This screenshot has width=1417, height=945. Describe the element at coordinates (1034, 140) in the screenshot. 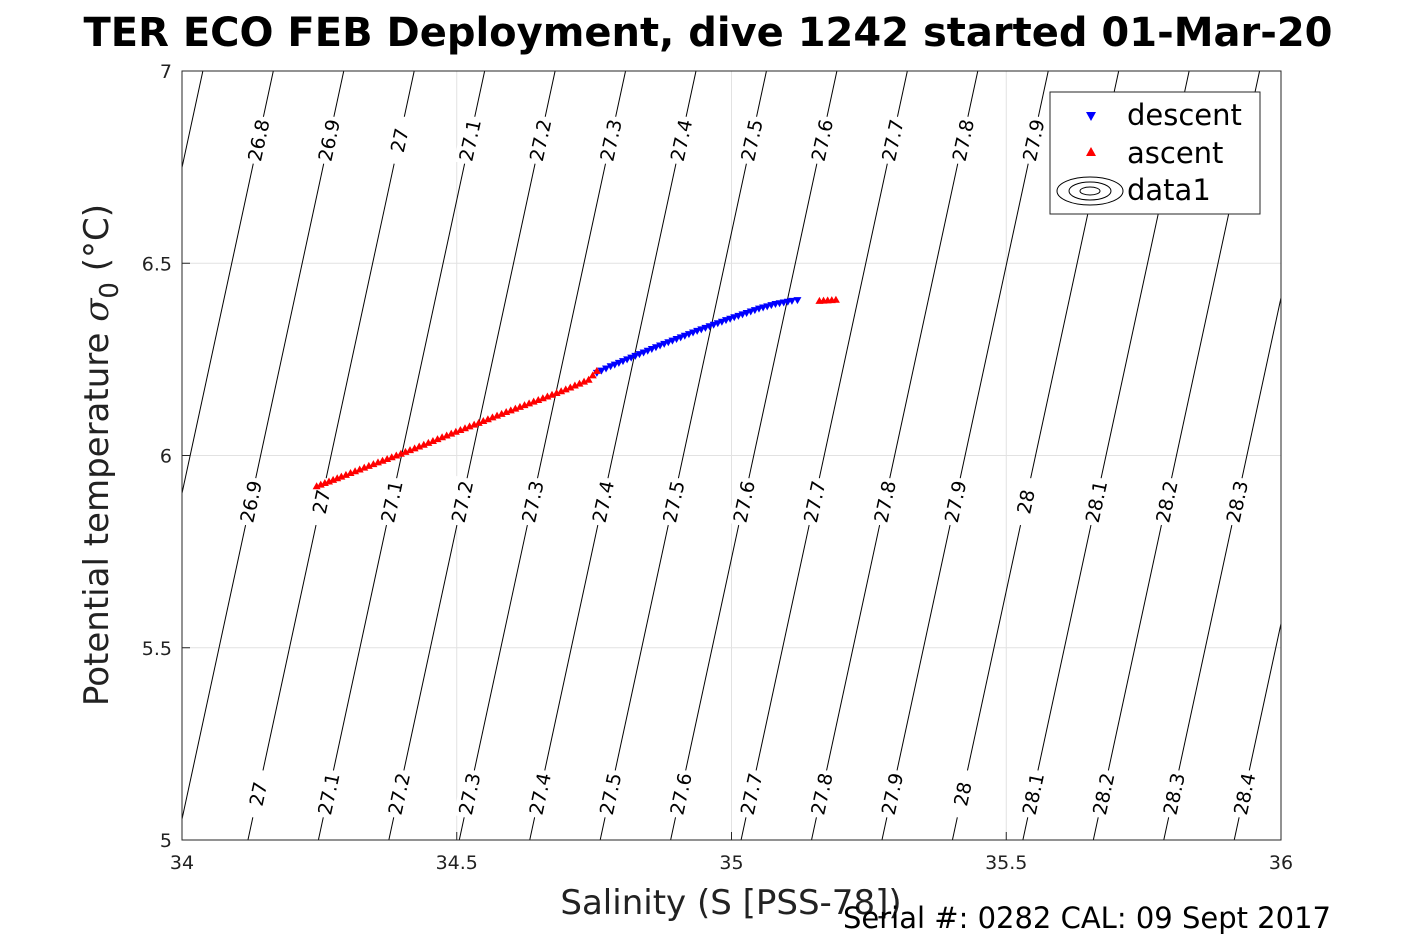

I see `contour-label-text: 27.9` at that location.